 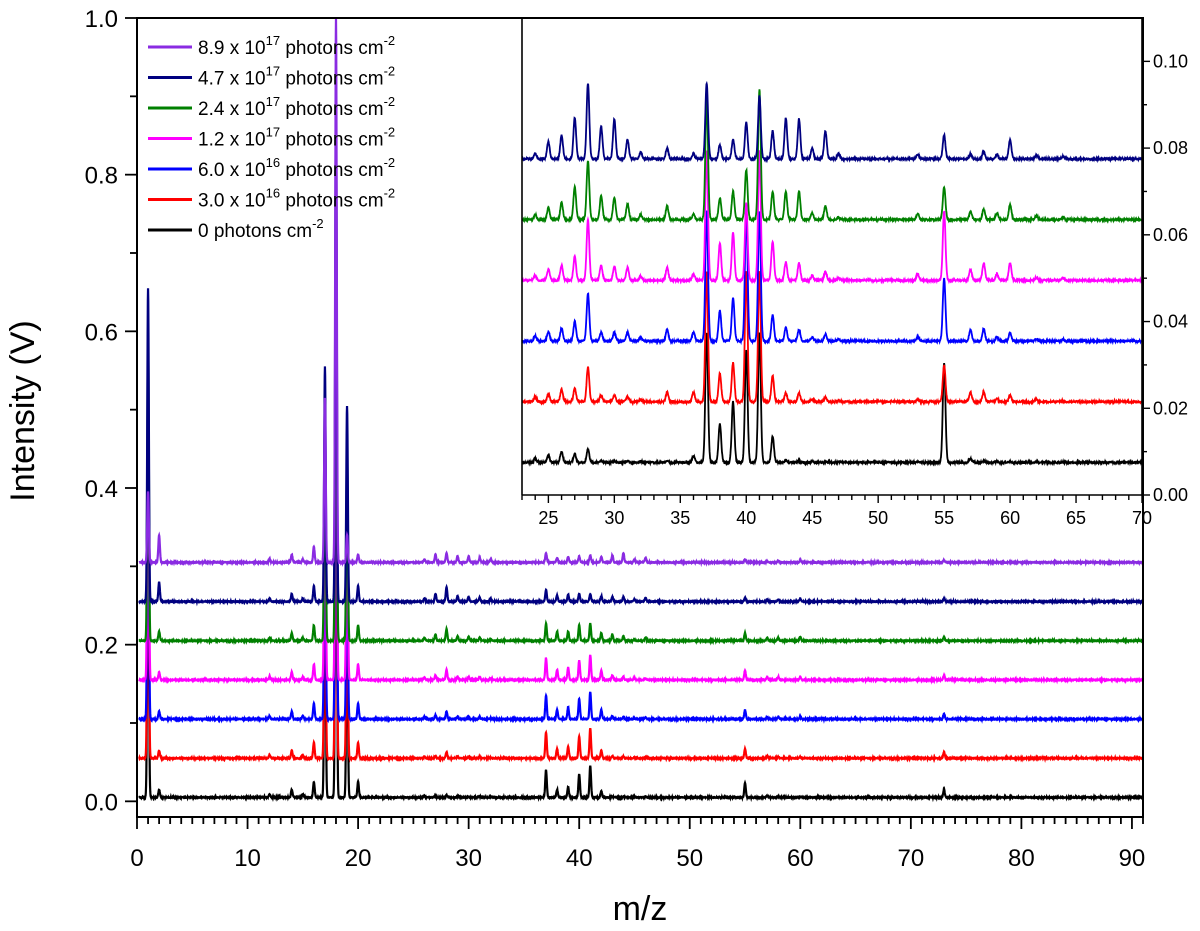 I want to click on inset-y-tick-label: 0.02, so click(x=1170, y=408).